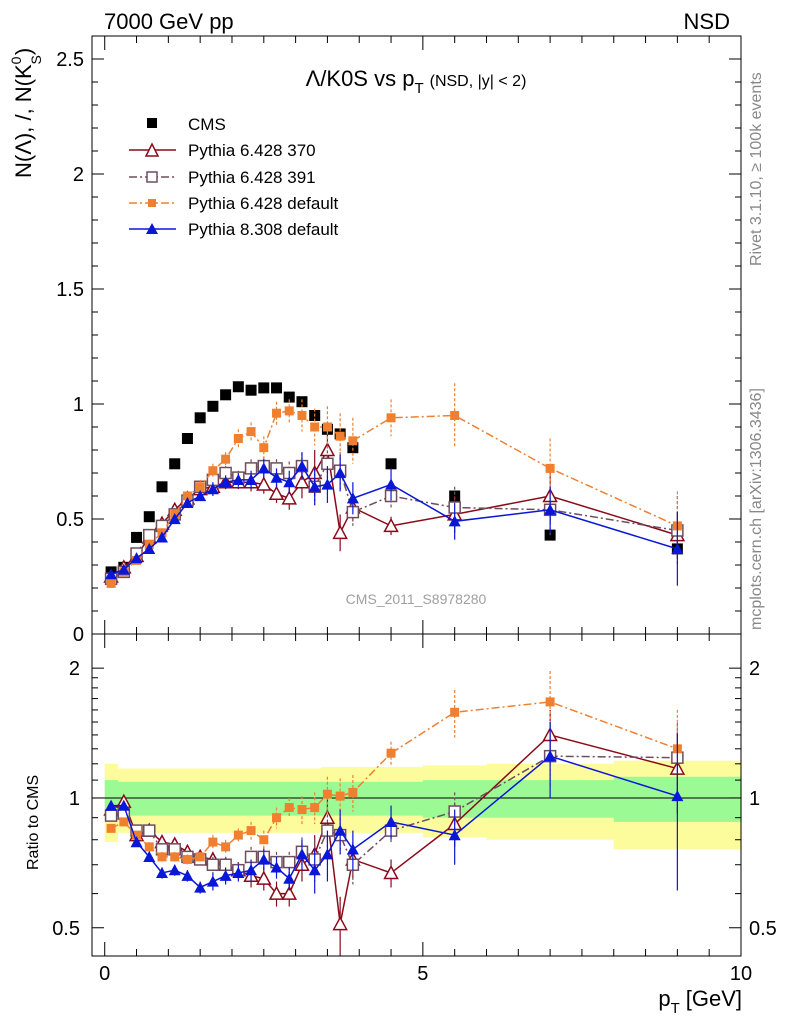 The width and height of the screenshot is (786, 1024). Describe the element at coordinates (152, 228) in the screenshot. I see `legend-marker-p8def` at that location.